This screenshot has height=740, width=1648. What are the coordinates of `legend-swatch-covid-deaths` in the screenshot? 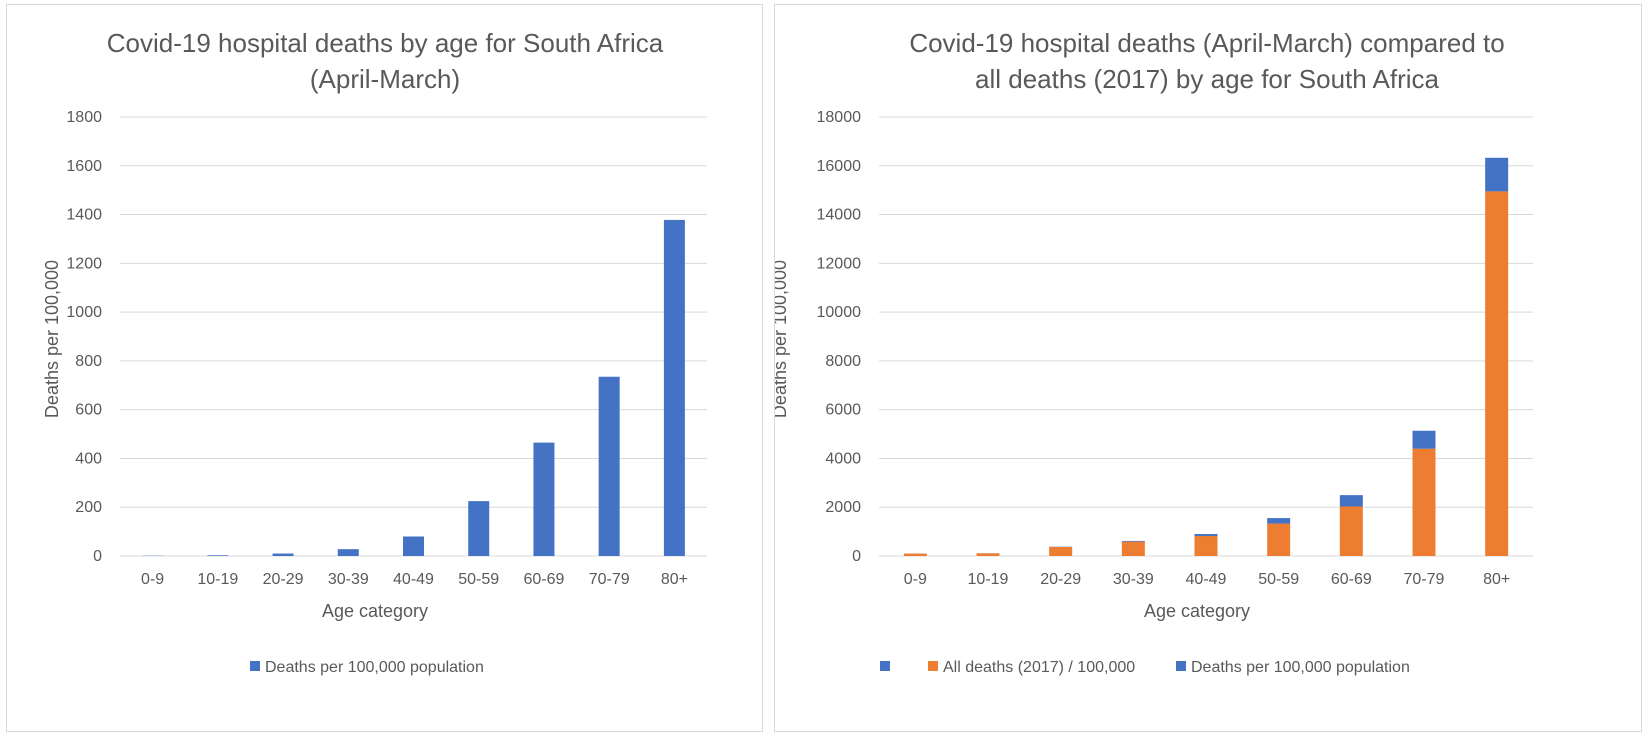 It's located at (1181, 666).